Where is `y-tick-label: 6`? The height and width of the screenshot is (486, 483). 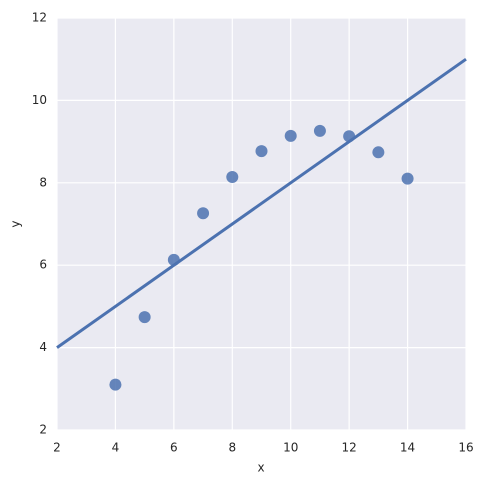 y-tick-label: 6 is located at coordinates (43, 265).